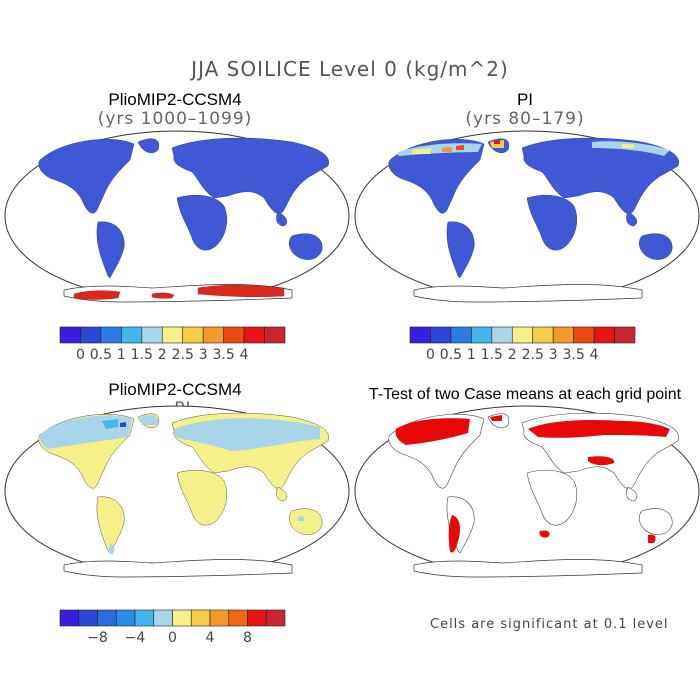 This screenshot has height=700, width=700. I want to click on panel1-map, so click(177, 216).